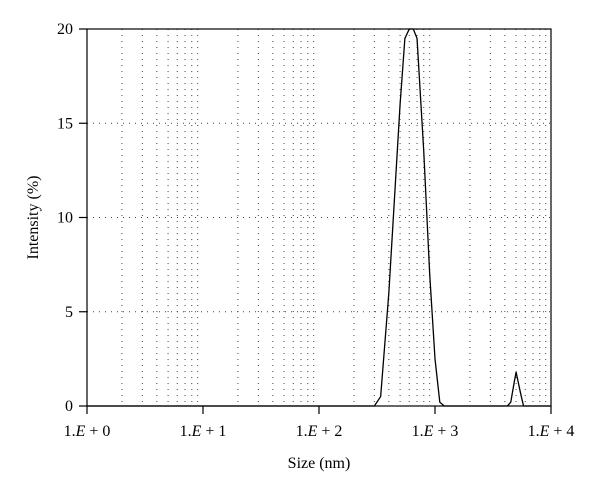 The width and height of the screenshot is (600, 491). I want to click on y-axis-label: Intensity (%), so click(33, 218).